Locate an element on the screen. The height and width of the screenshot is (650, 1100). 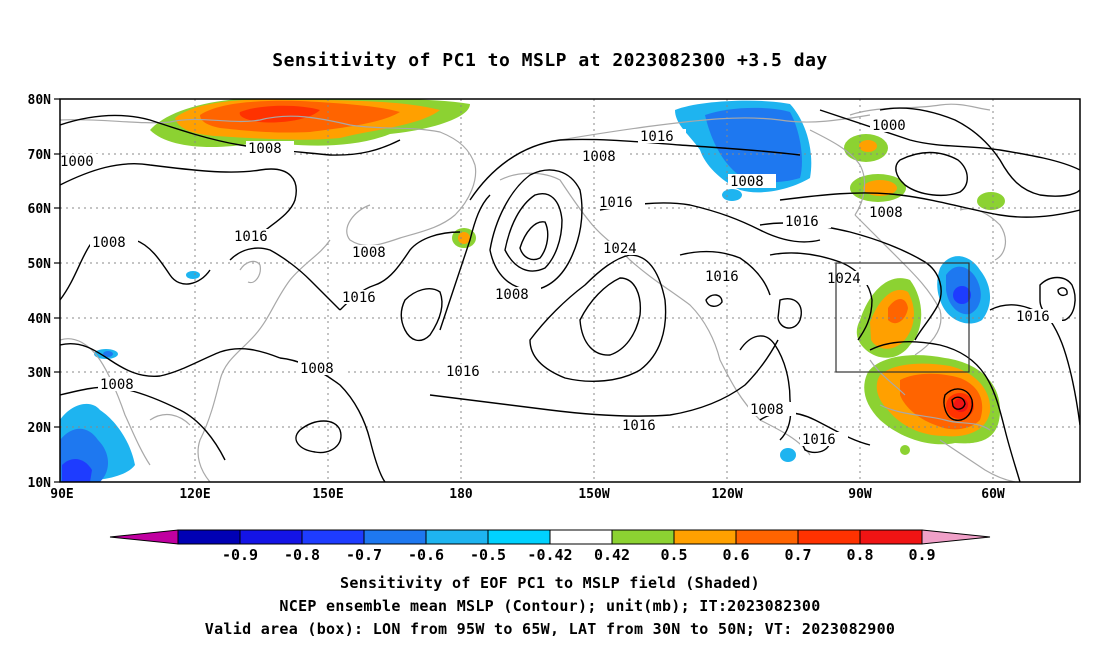
colorbar-label: 0.7 is located at coordinates (797, 555).